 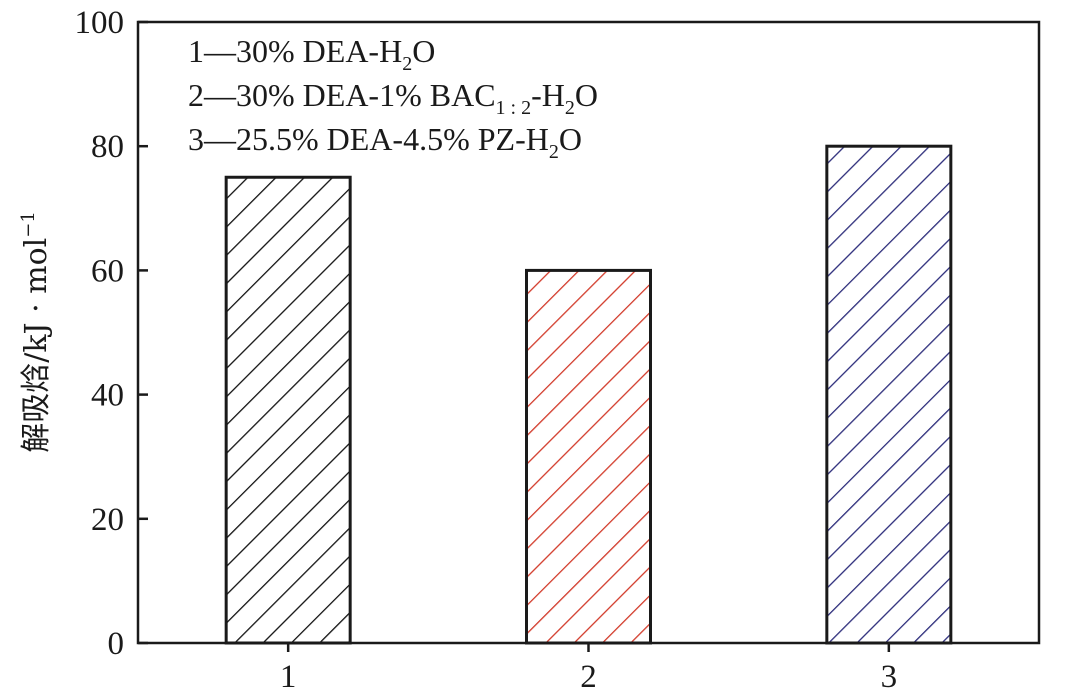 What do you see at coordinates (385, 142) in the screenshot?
I see `legend-entry-3: 3—25.5% DEA-4.5% PZ-H2O` at bounding box center [385, 142].